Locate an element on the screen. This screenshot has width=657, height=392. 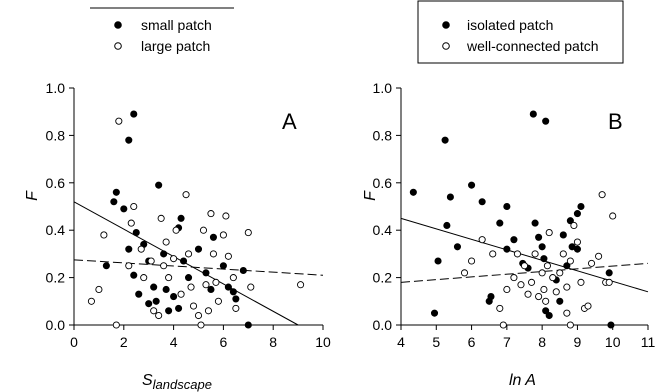
legend-marker-well-connected-patch is located at coordinates (446, 46).